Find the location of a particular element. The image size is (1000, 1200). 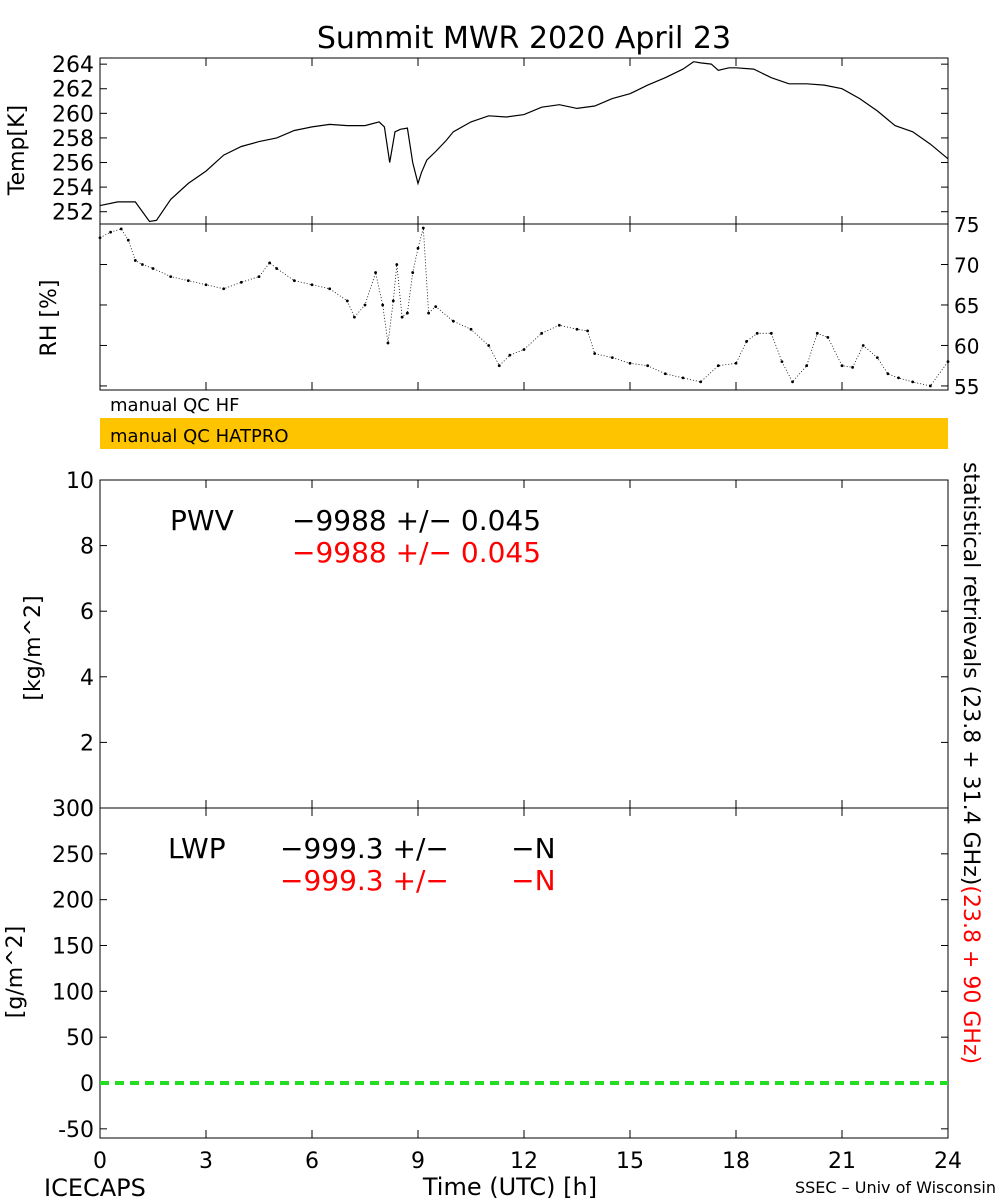

x-tick-label: 9 is located at coordinates (418, 1161).